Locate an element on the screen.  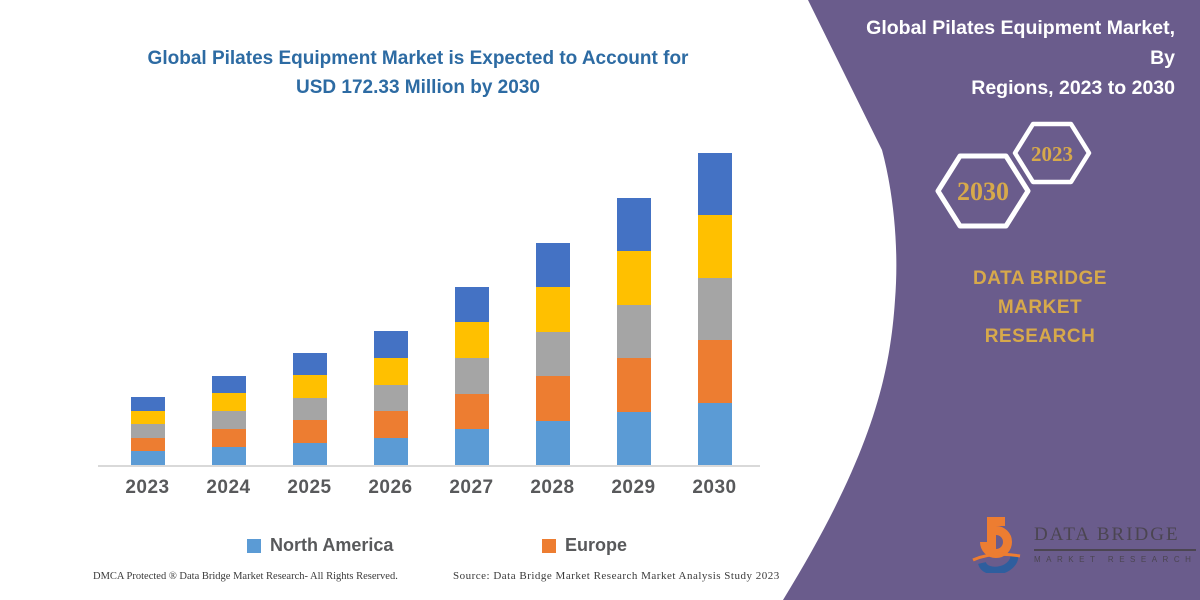
bar-column-2030 is located at coordinates (714, 297).